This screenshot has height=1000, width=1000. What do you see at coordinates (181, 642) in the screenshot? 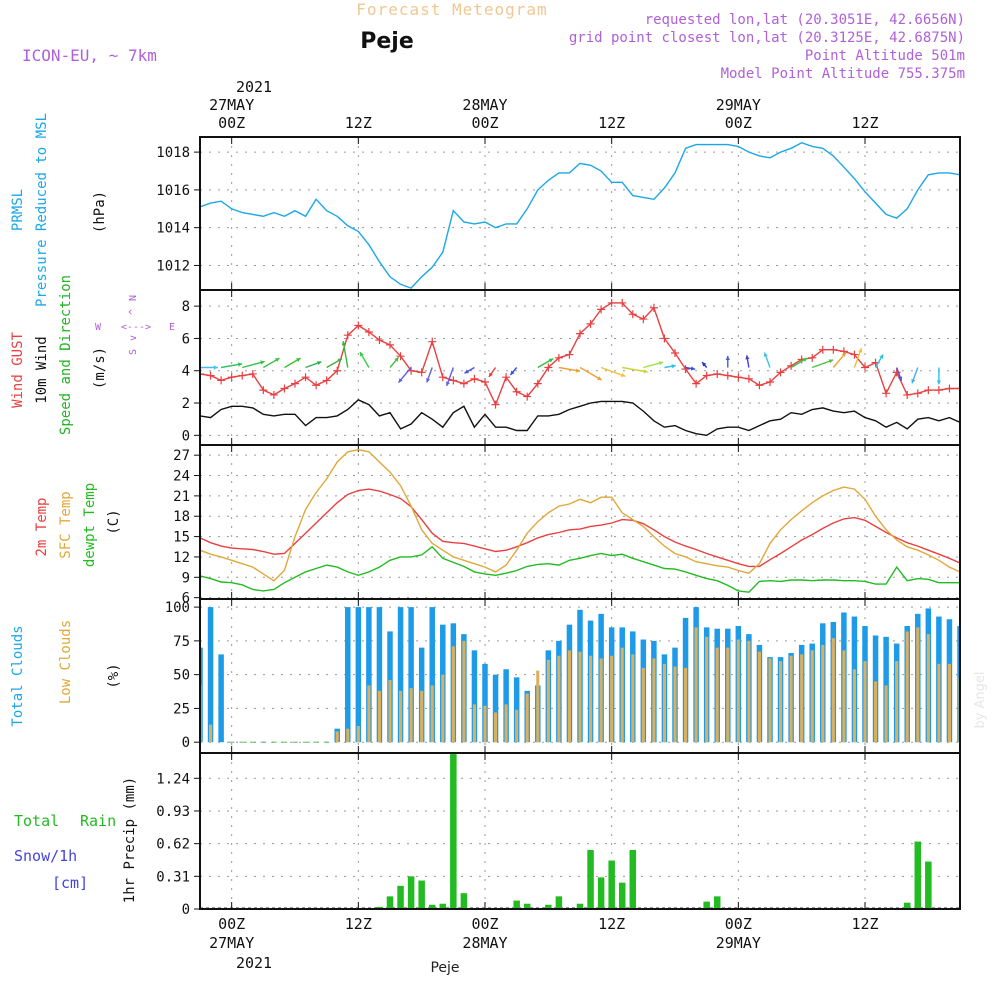
I see `clouds-ytick-label: 75` at bounding box center [181, 642].